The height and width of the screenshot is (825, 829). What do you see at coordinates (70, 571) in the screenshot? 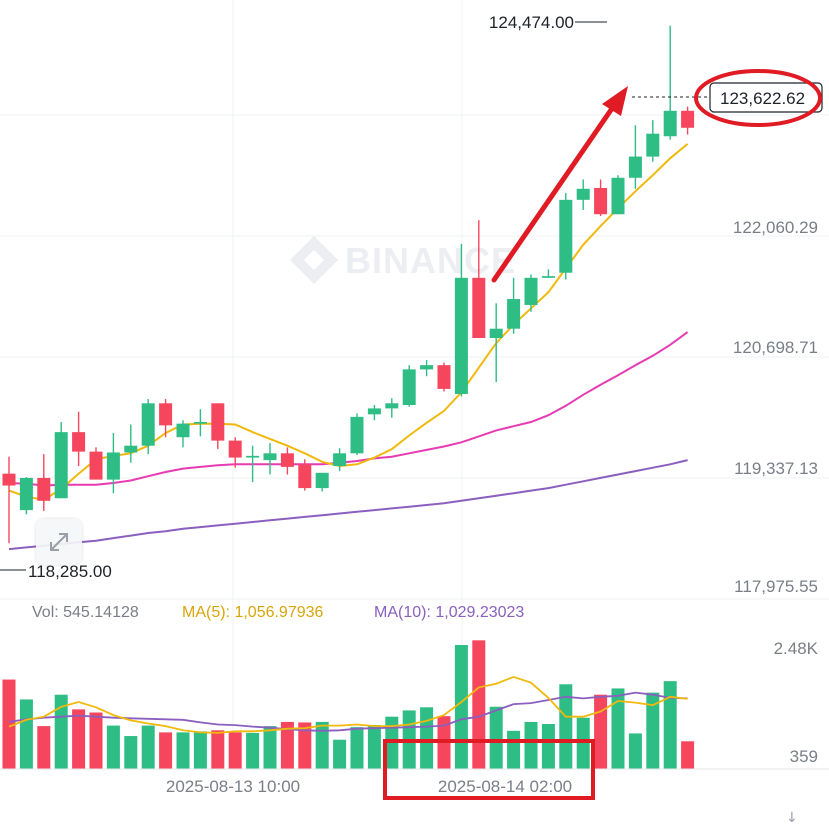
I see `low-price-label: 118,285.00` at bounding box center [70, 571].